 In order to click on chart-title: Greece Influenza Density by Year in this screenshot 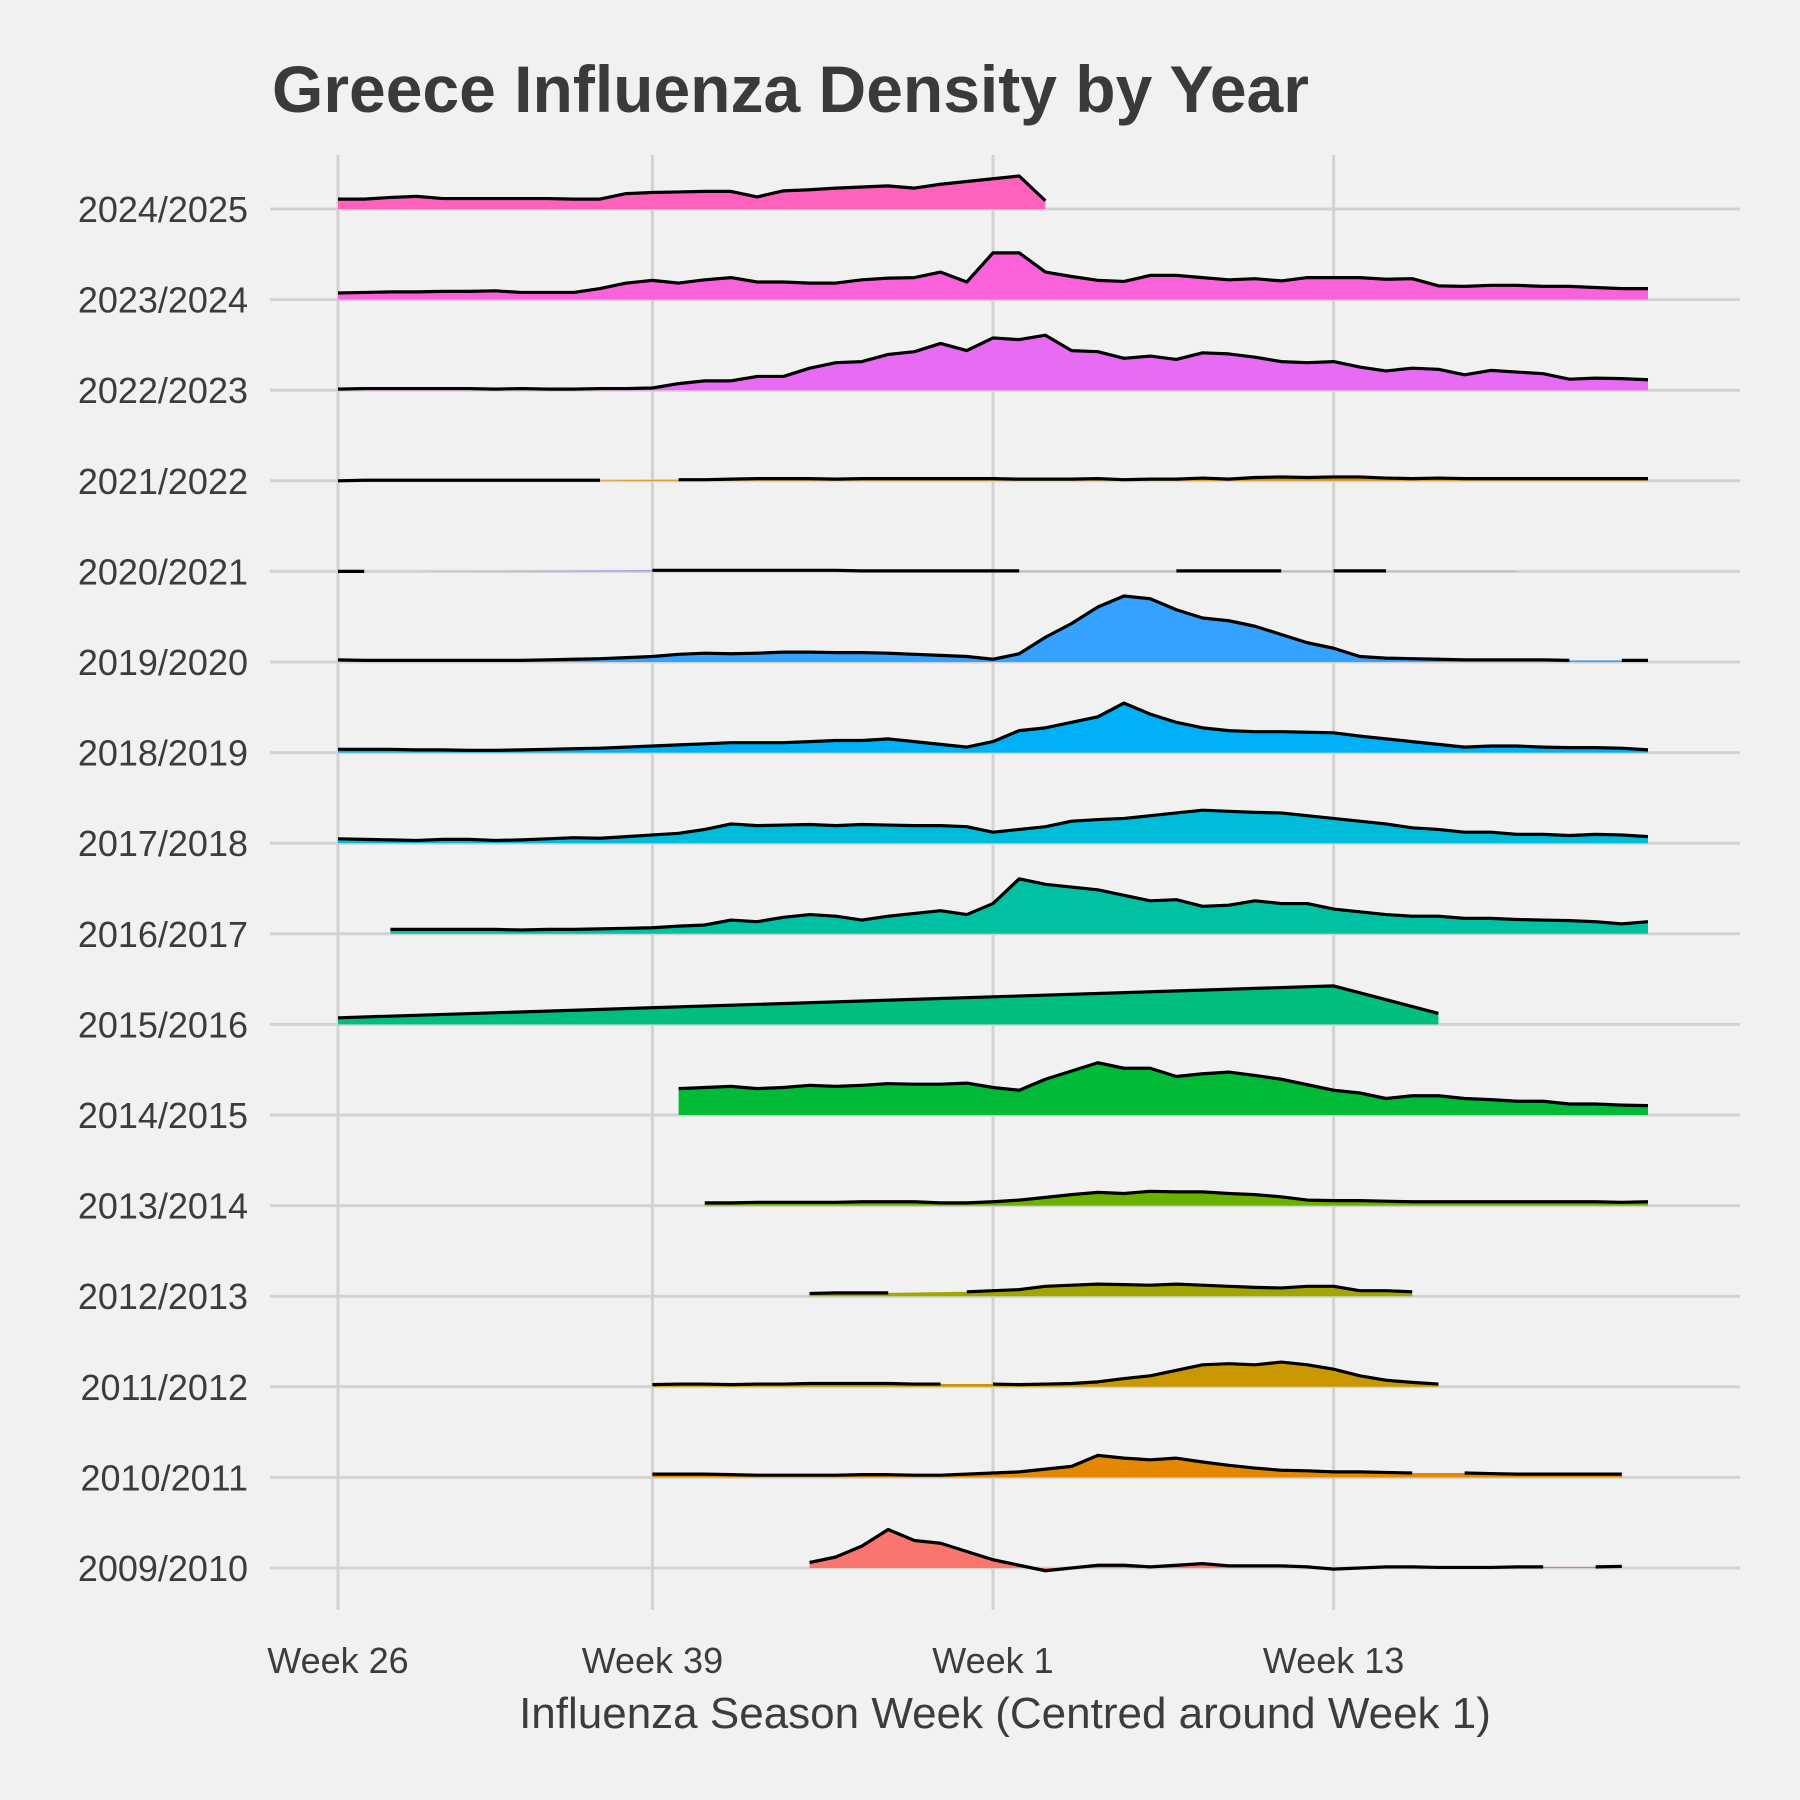, I will do `click(790, 89)`.